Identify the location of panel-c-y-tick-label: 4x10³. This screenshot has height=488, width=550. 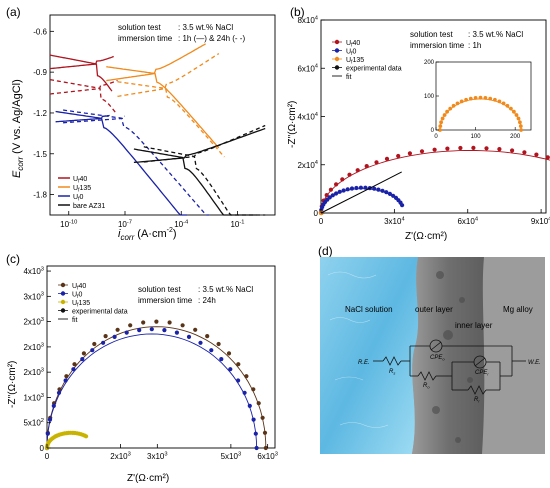
(33, 271).